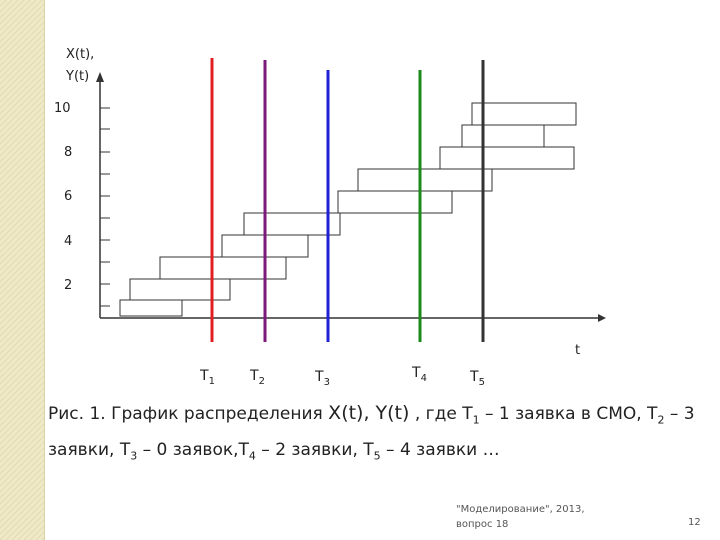 The image size is (720, 540). What do you see at coordinates (100, 77) in the screenshot?
I see `y-axis-arrow` at bounding box center [100, 77].